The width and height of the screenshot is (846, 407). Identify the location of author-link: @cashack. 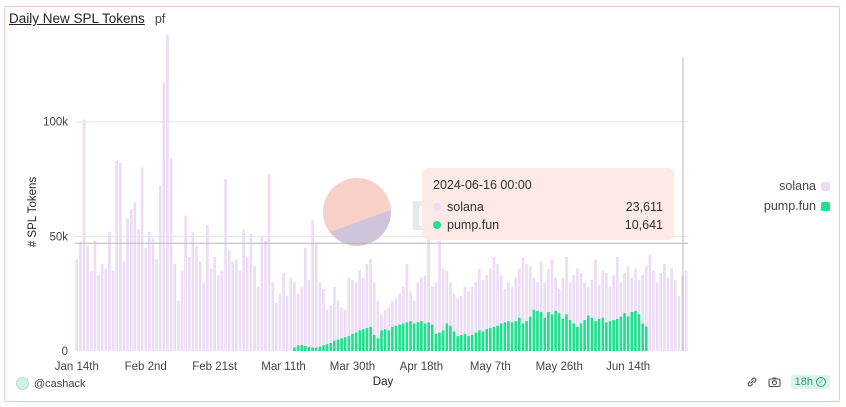
(51, 383).